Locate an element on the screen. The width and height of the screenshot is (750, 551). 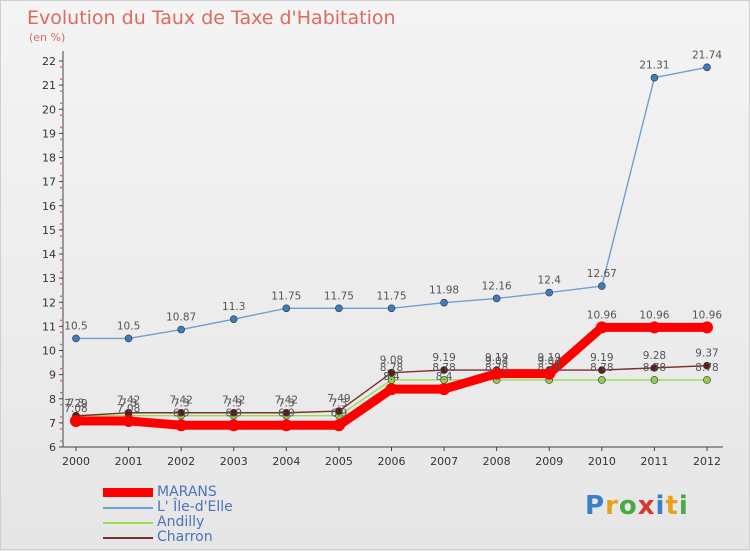
x-tick-label: 2004 is located at coordinates (286, 461).